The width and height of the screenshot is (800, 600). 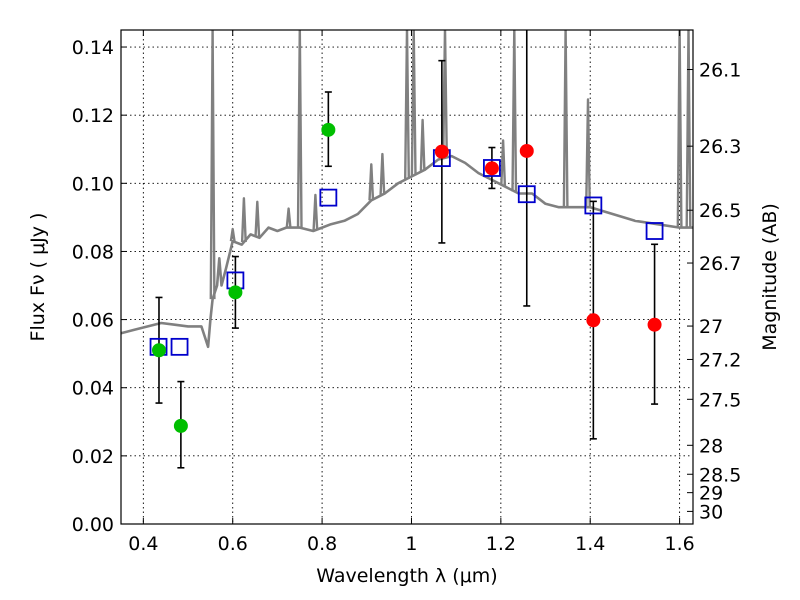 What do you see at coordinates (590, 544) in the screenshot?
I see `x-tick-label: 1.4` at bounding box center [590, 544].